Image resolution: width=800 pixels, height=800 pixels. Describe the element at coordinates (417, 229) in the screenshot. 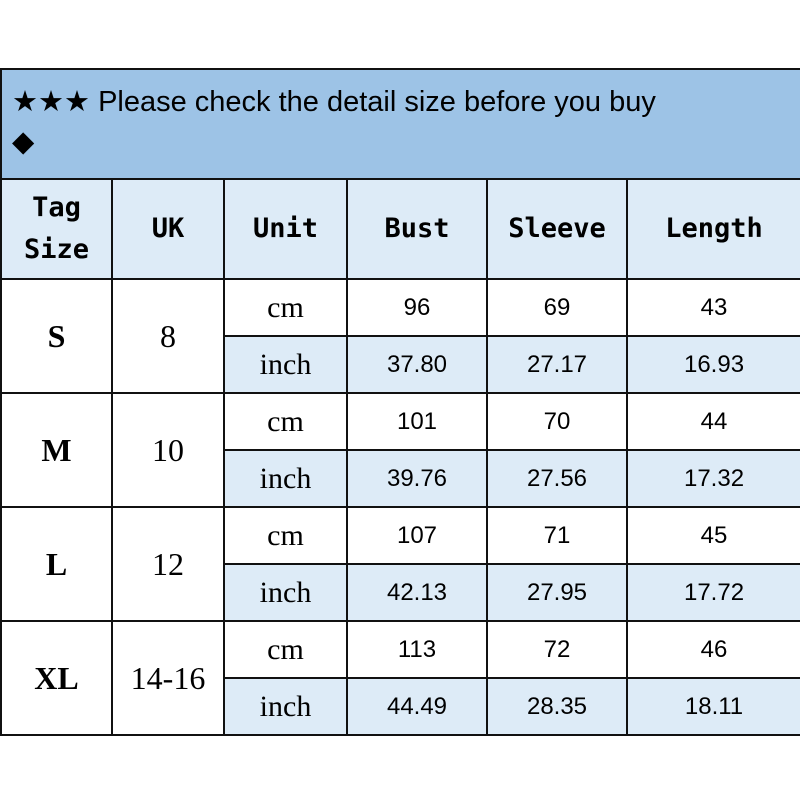

I see `header-bust: Bust` at that location.